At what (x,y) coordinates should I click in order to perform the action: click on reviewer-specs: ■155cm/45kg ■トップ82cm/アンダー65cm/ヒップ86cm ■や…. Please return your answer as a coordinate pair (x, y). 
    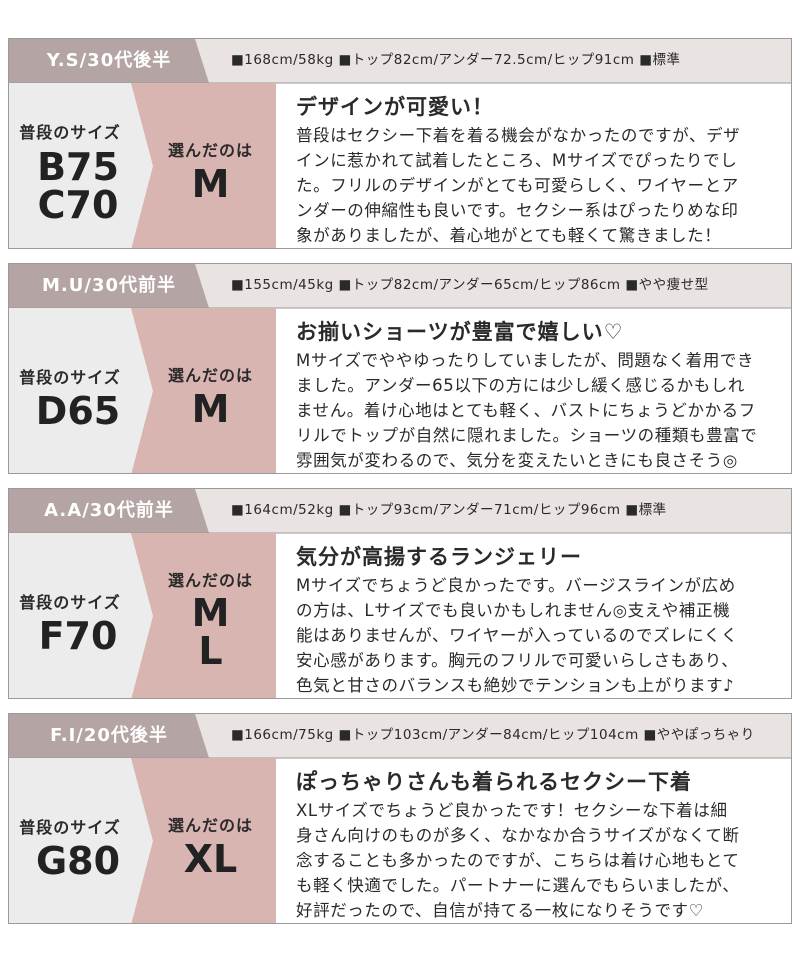
    Looking at the image, I should click on (470, 285).